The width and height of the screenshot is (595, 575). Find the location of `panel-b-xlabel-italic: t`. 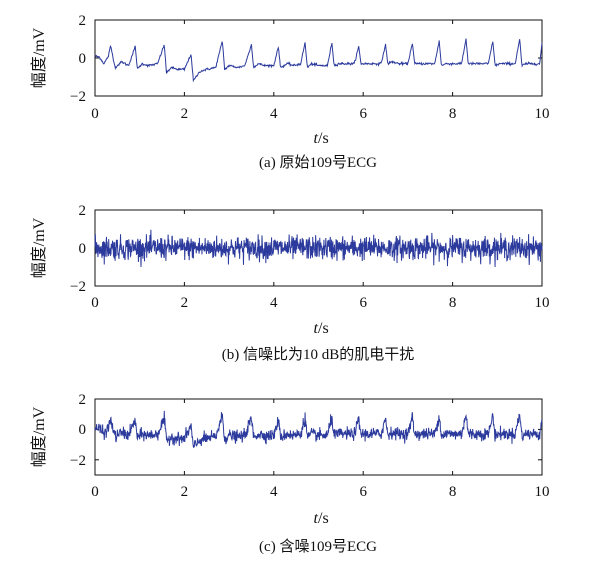

panel-b-xlabel-italic: t is located at coordinates (316, 328).